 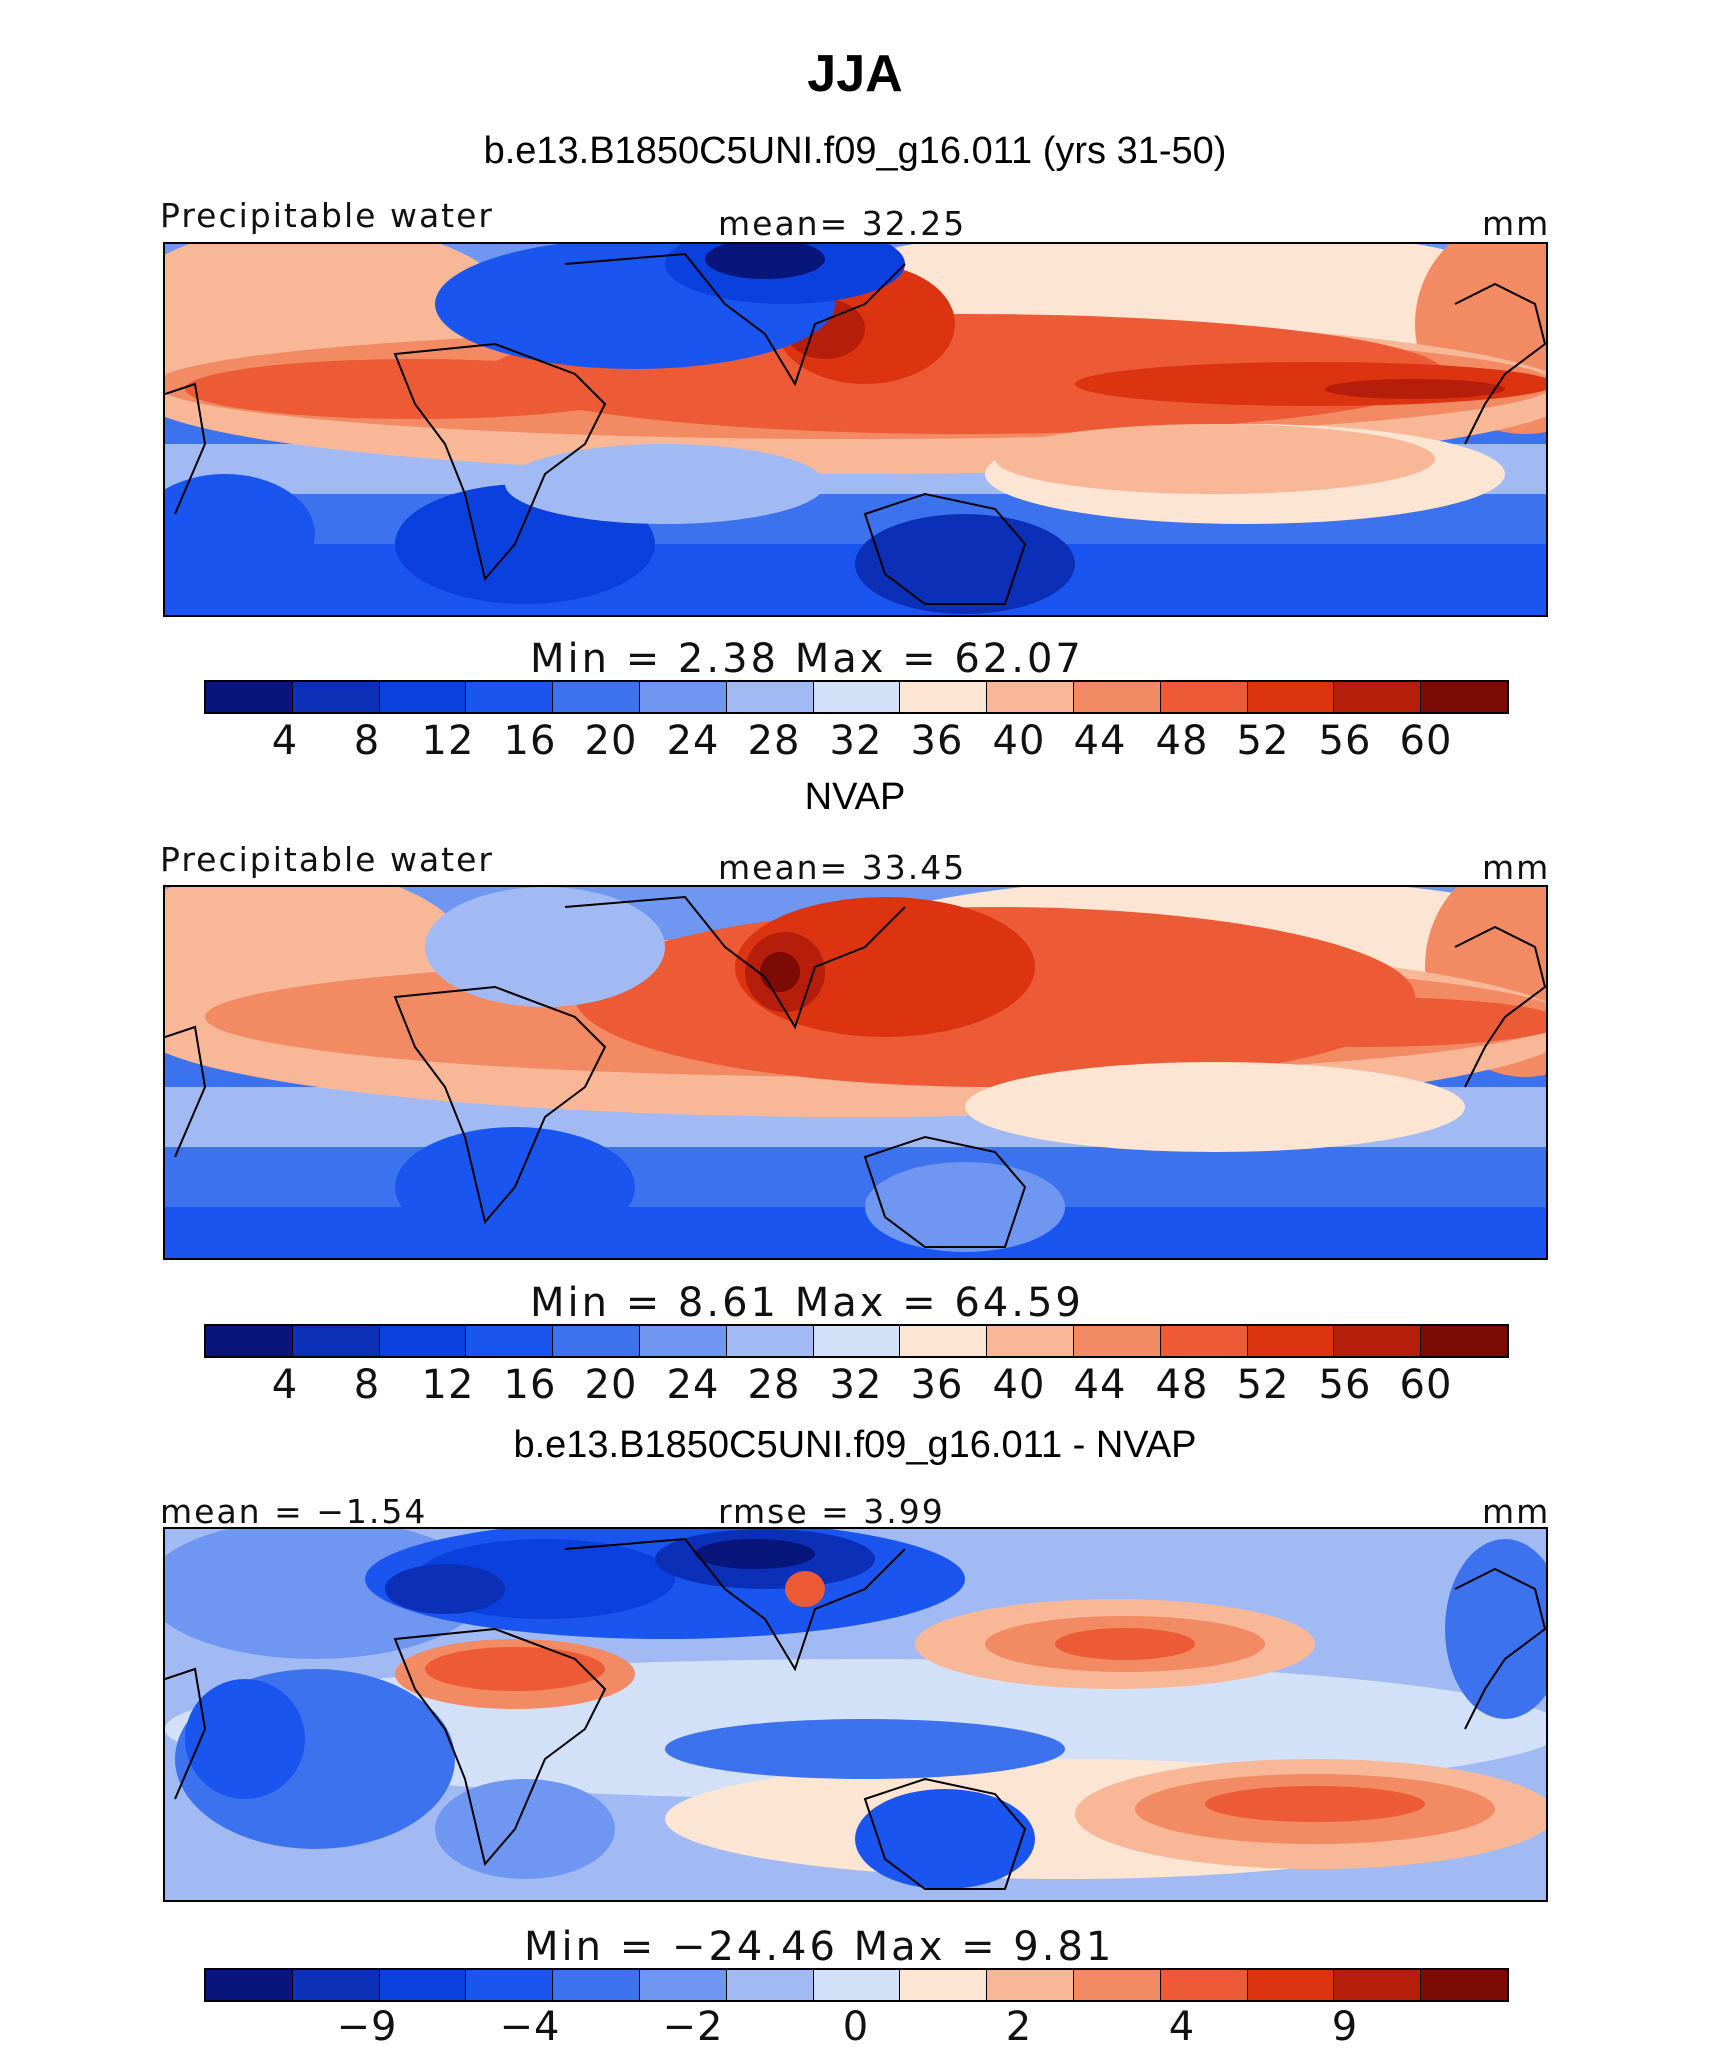 I want to click on panel-2-map, so click(x=855, y=1072).